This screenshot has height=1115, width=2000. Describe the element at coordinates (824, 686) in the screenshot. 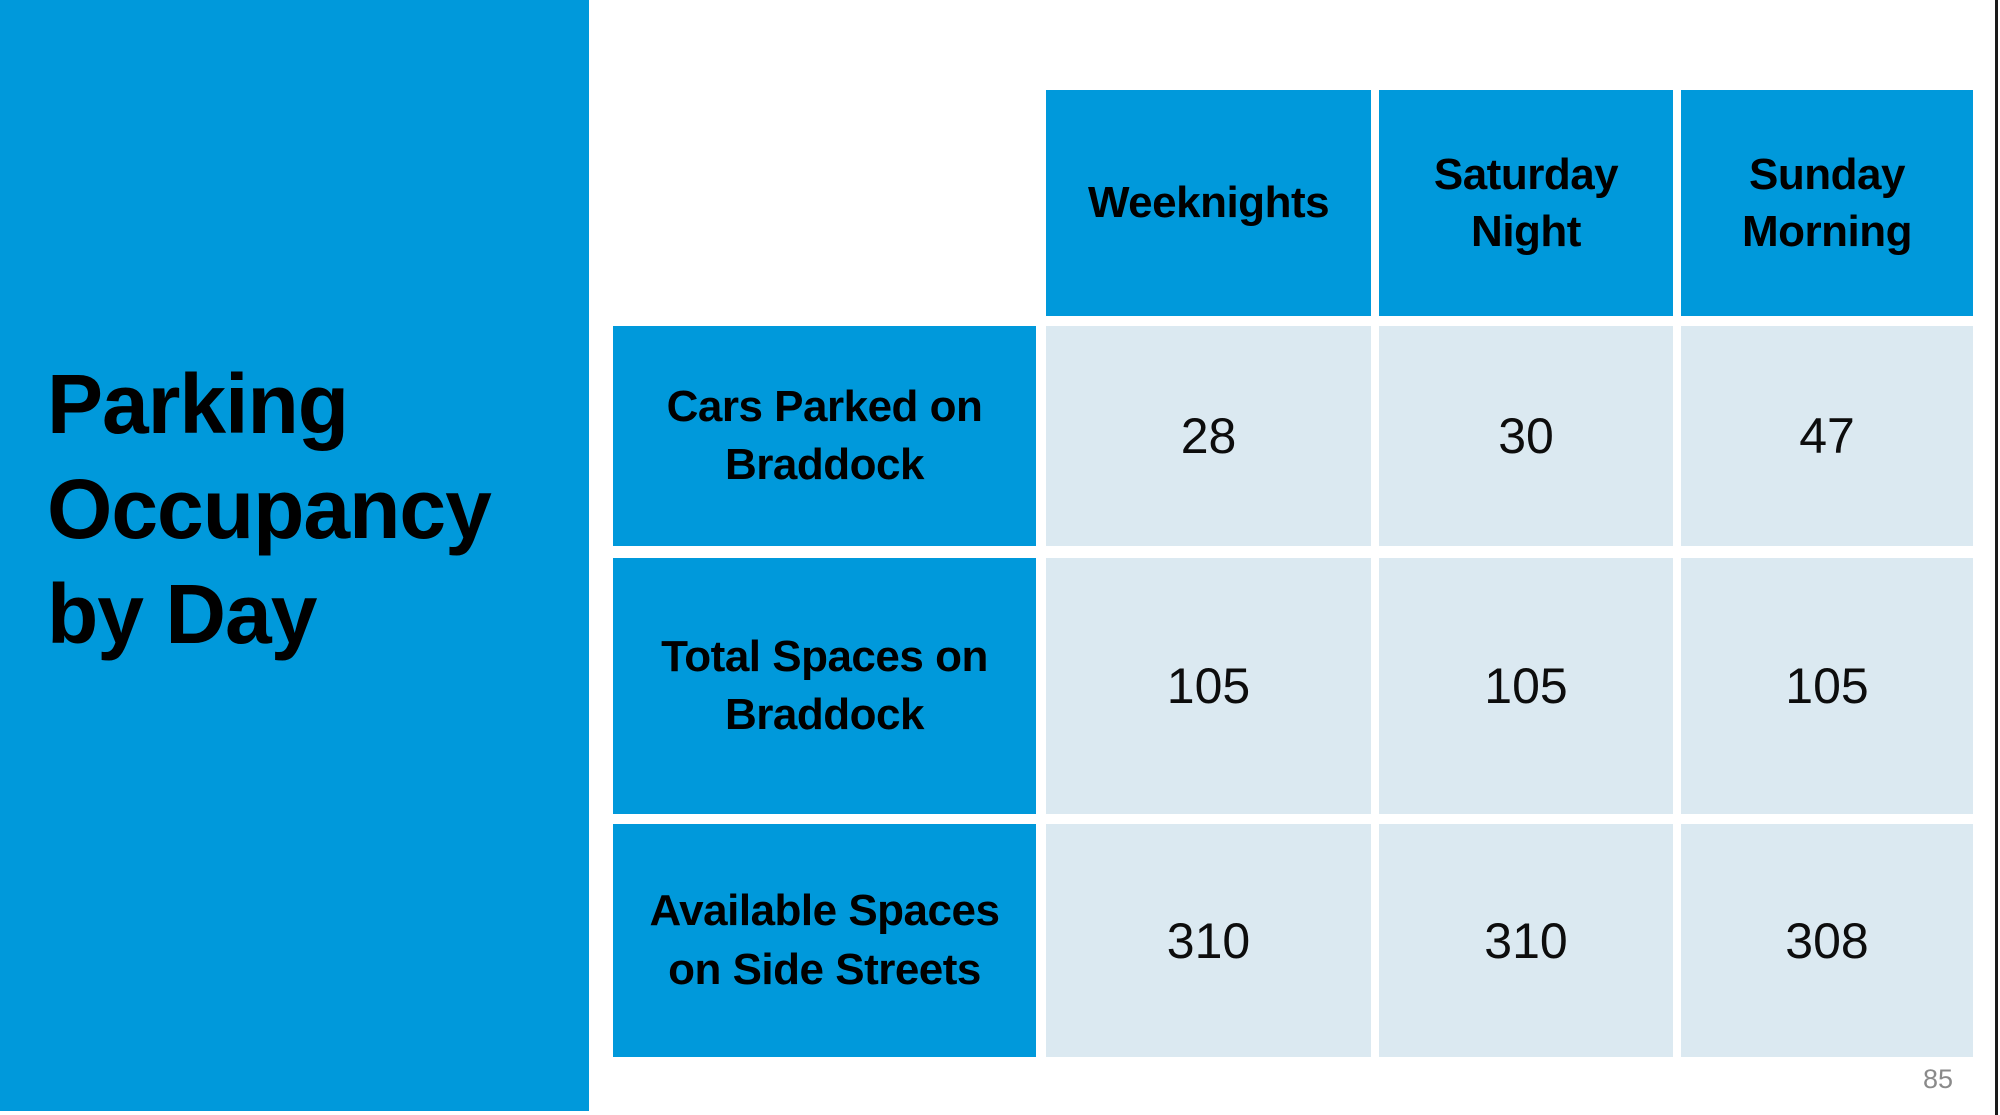

I see `row-header-total-spaces: Total Spaces on Braddock` at that location.